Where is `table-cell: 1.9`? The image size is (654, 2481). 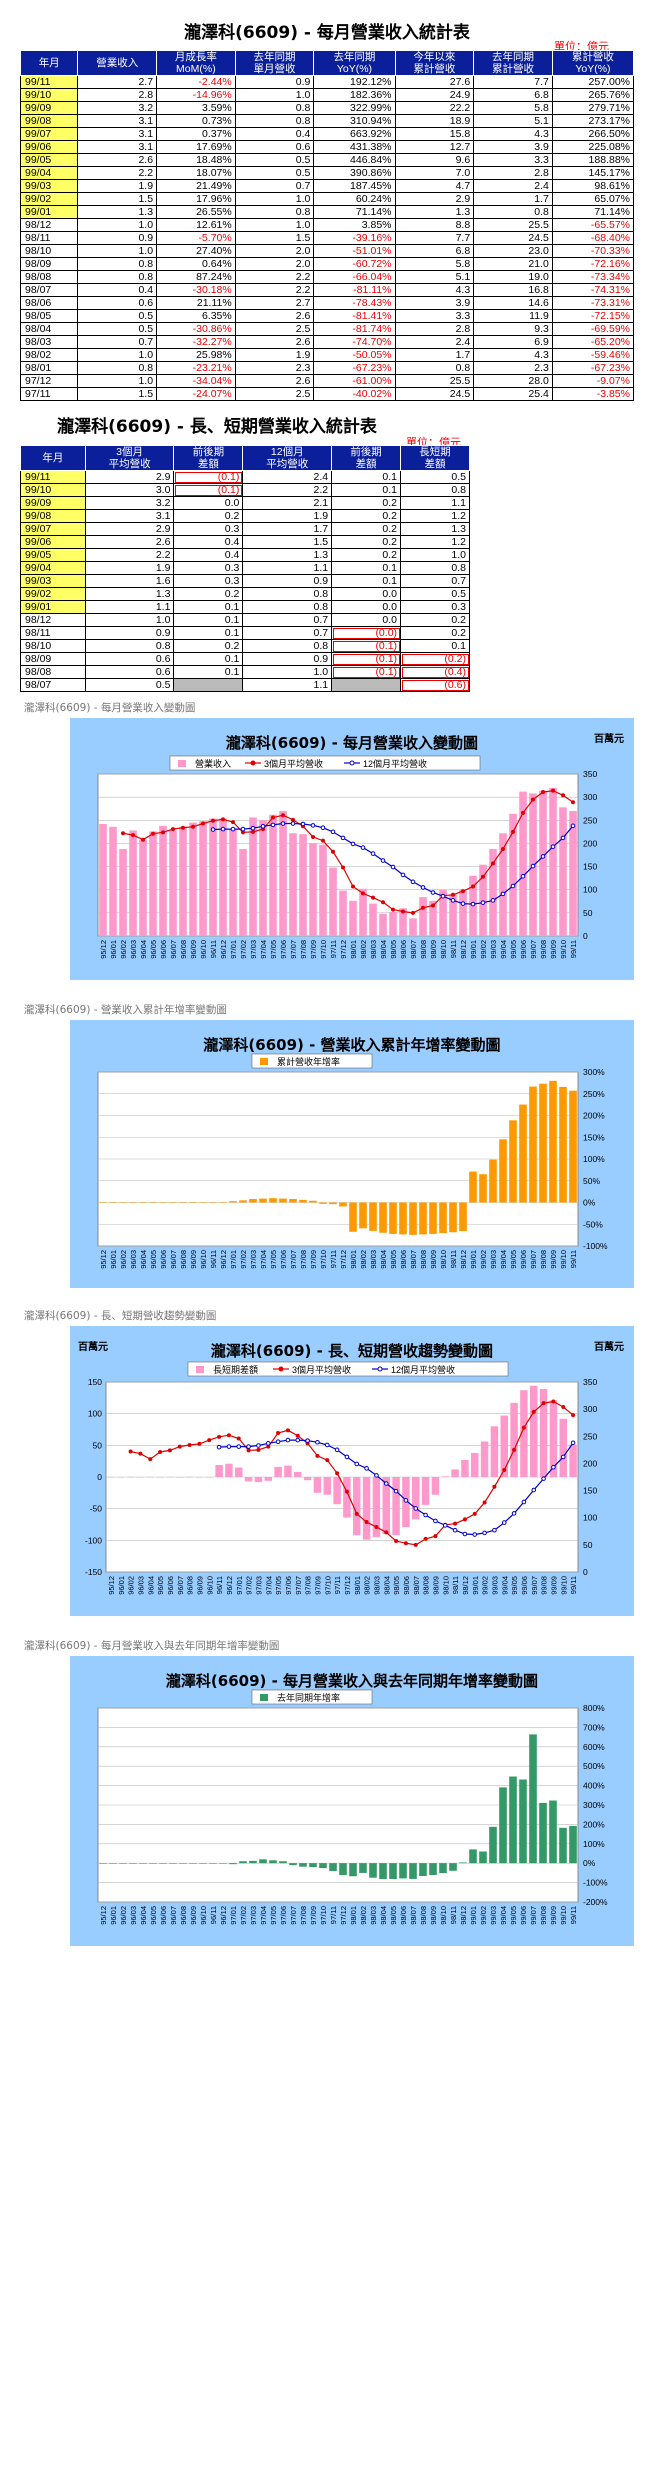 table-cell: 1.9 is located at coordinates (287, 516).